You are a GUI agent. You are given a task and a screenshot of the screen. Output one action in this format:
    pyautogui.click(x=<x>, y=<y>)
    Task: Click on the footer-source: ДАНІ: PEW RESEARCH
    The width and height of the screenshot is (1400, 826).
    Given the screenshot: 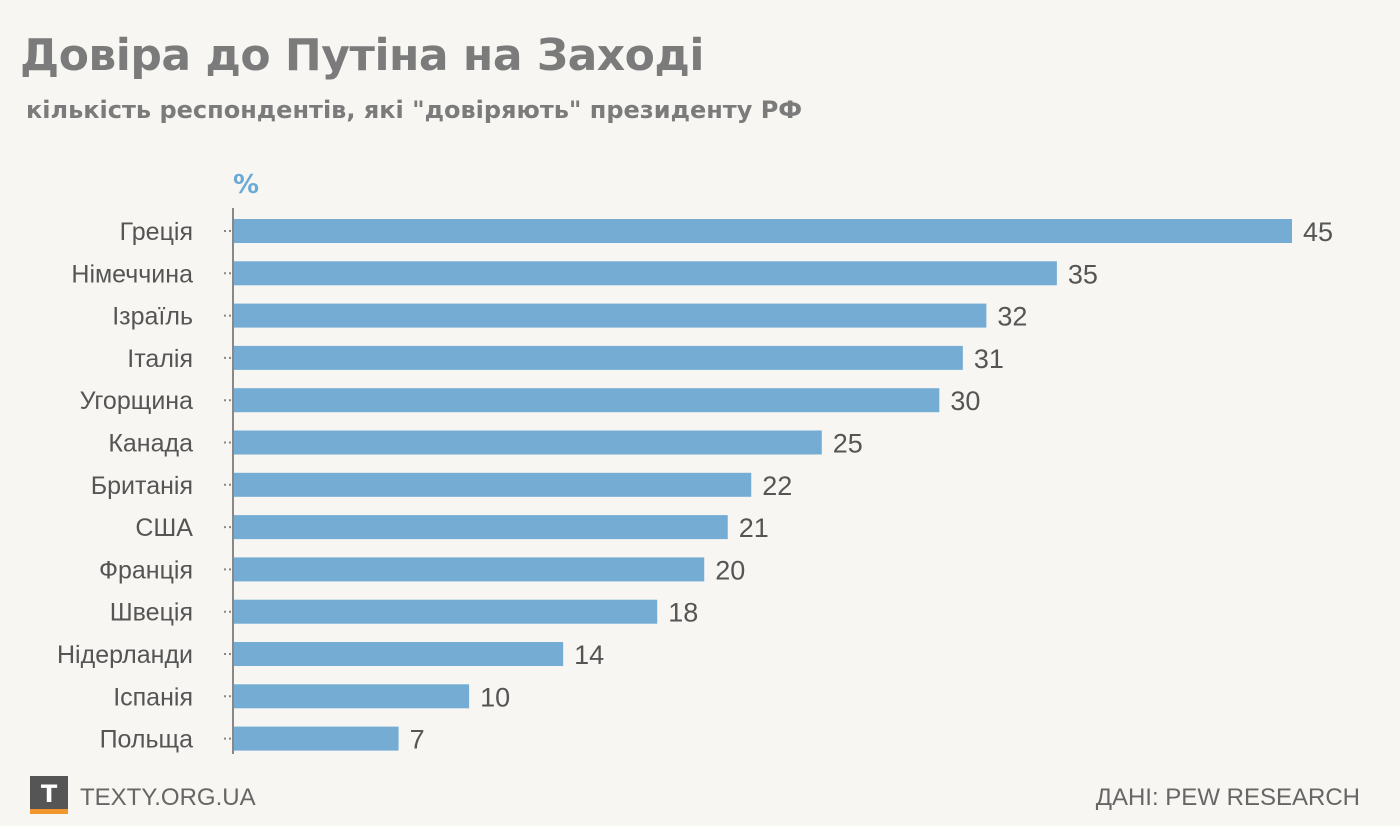 What is the action you would take?
    pyautogui.click(x=1227, y=797)
    